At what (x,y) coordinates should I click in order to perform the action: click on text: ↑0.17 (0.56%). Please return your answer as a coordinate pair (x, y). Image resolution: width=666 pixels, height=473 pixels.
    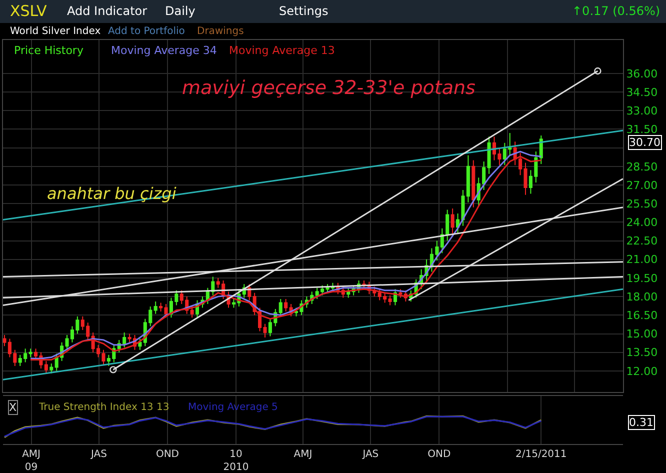
    Looking at the image, I should click on (616, 11).